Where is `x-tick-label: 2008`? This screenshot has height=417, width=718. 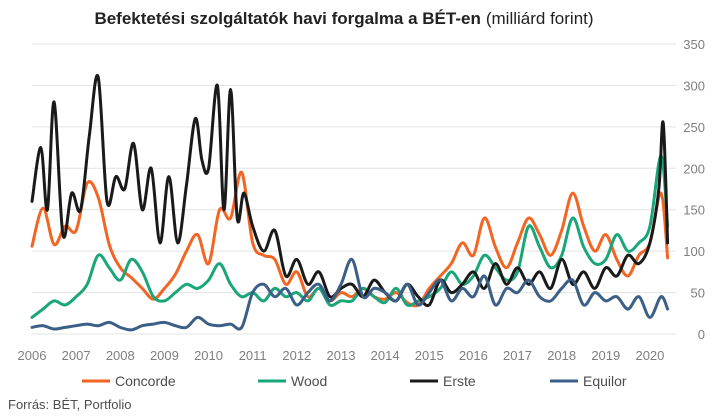
x-tick-label: 2008 is located at coordinates (120, 355).